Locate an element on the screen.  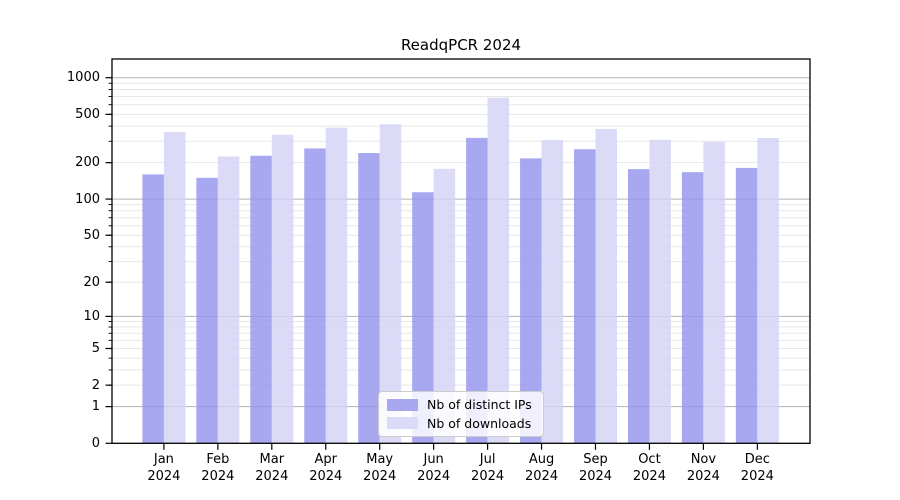
bar-ips-jul is located at coordinates (477, 290).